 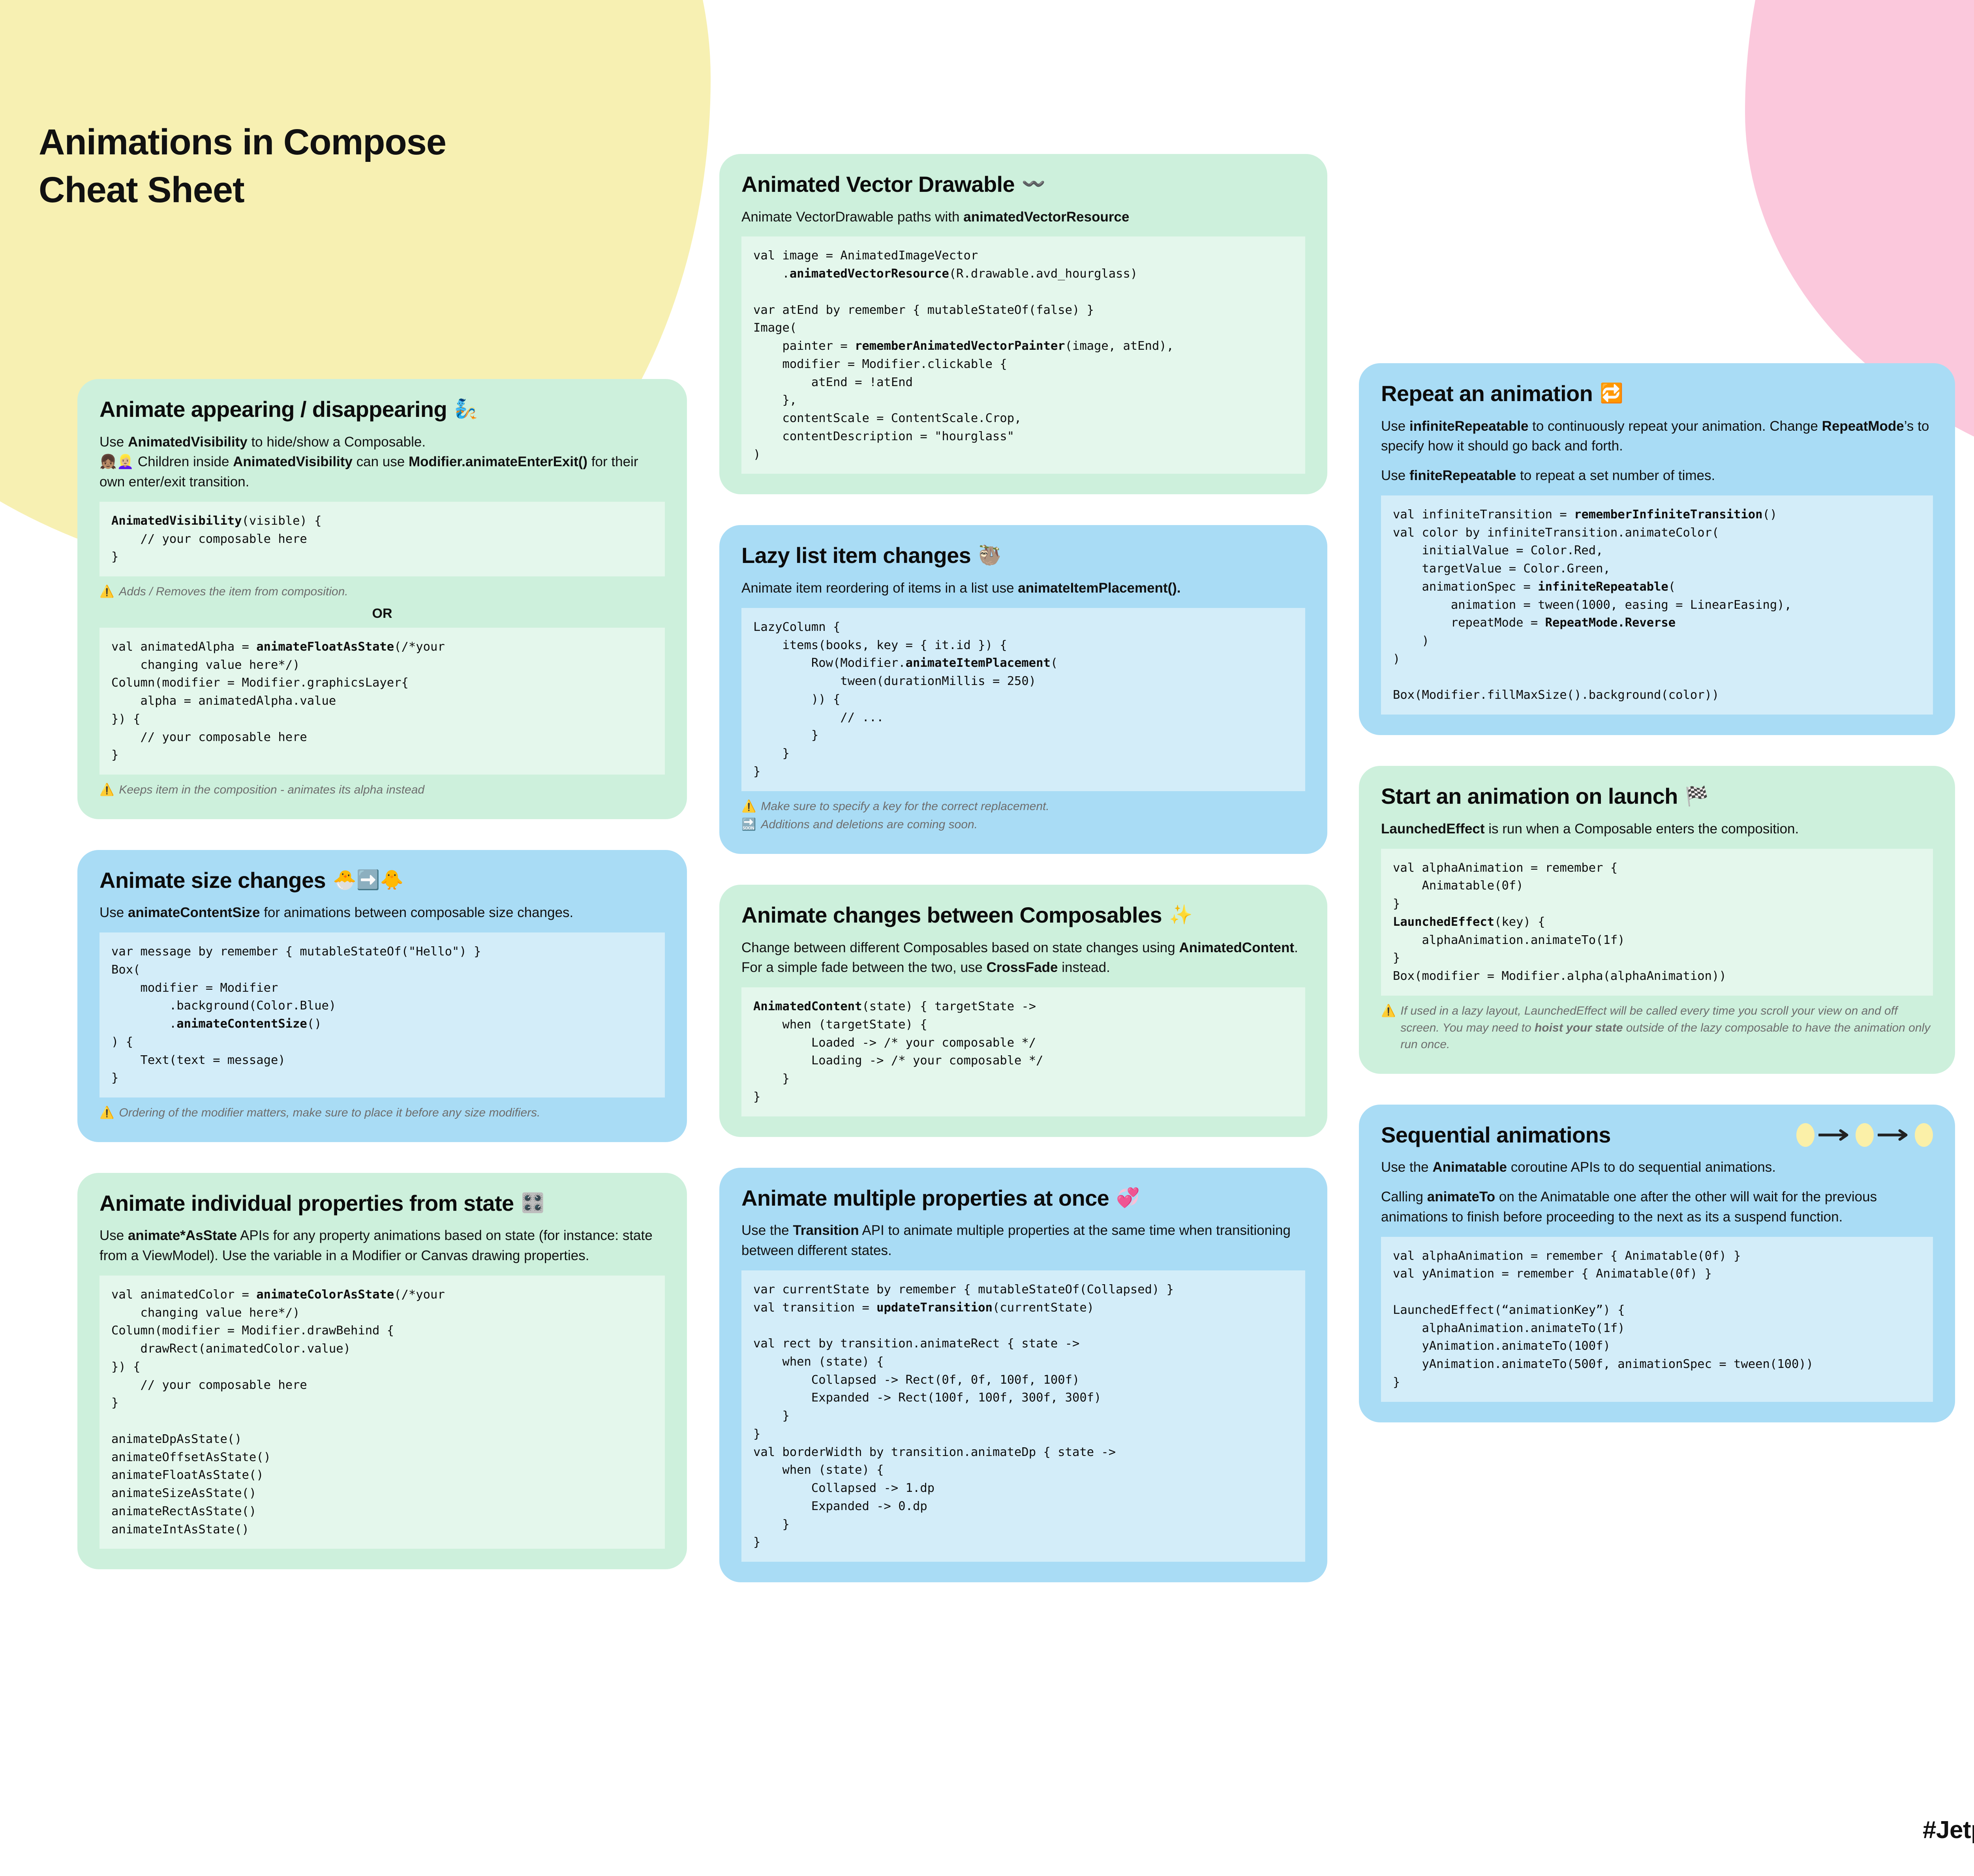 What do you see at coordinates (960, 346) in the screenshot?
I see `code-keyword: rememberAnimatedVectorPainter` at bounding box center [960, 346].